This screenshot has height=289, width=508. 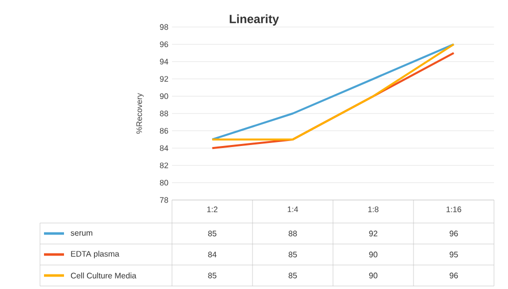 What do you see at coordinates (164, 183) in the screenshot?
I see `y-tick-label: 80` at bounding box center [164, 183].